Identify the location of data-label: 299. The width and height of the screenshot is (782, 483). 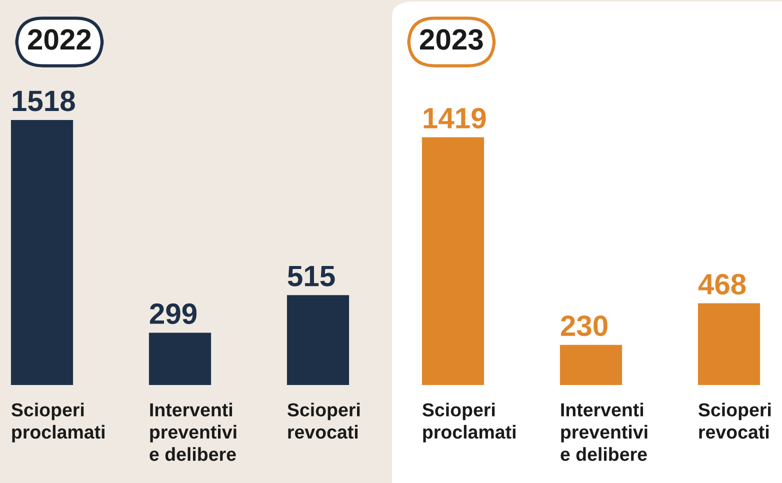
(173, 313).